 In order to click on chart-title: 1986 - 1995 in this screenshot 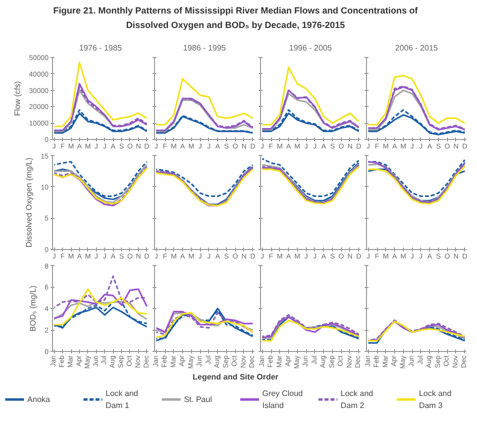, I will do `click(204, 48)`.